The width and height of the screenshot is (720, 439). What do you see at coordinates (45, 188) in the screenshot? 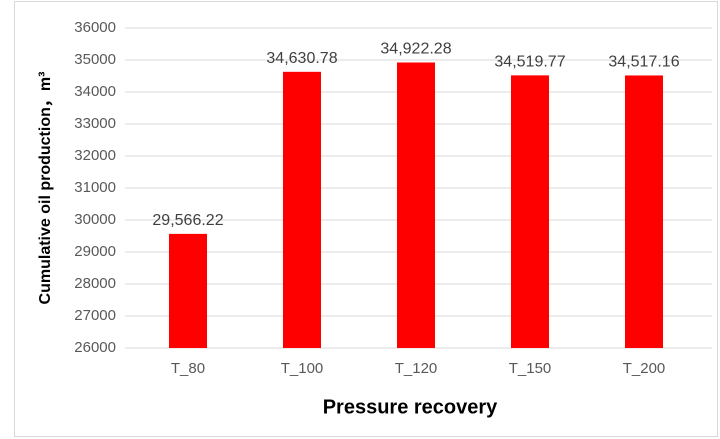
I see `y-axis-title: Cumulative oil production，m³` at bounding box center [45, 188].